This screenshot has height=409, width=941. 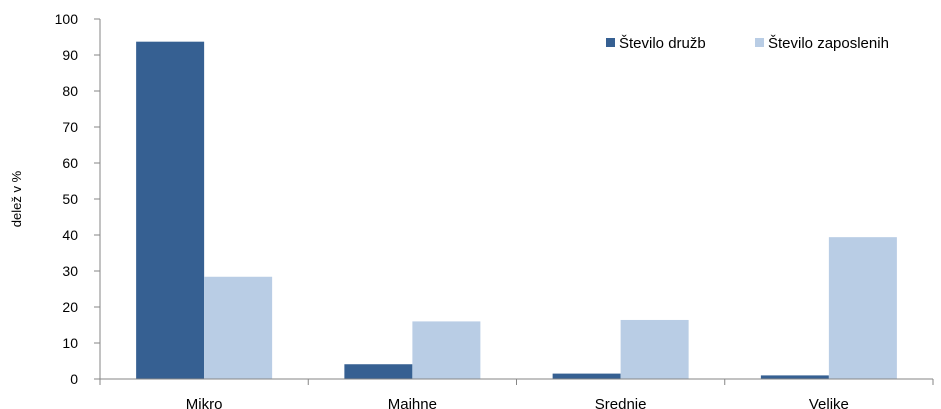 I want to click on y-tick-label: 80, so click(x=70, y=91).